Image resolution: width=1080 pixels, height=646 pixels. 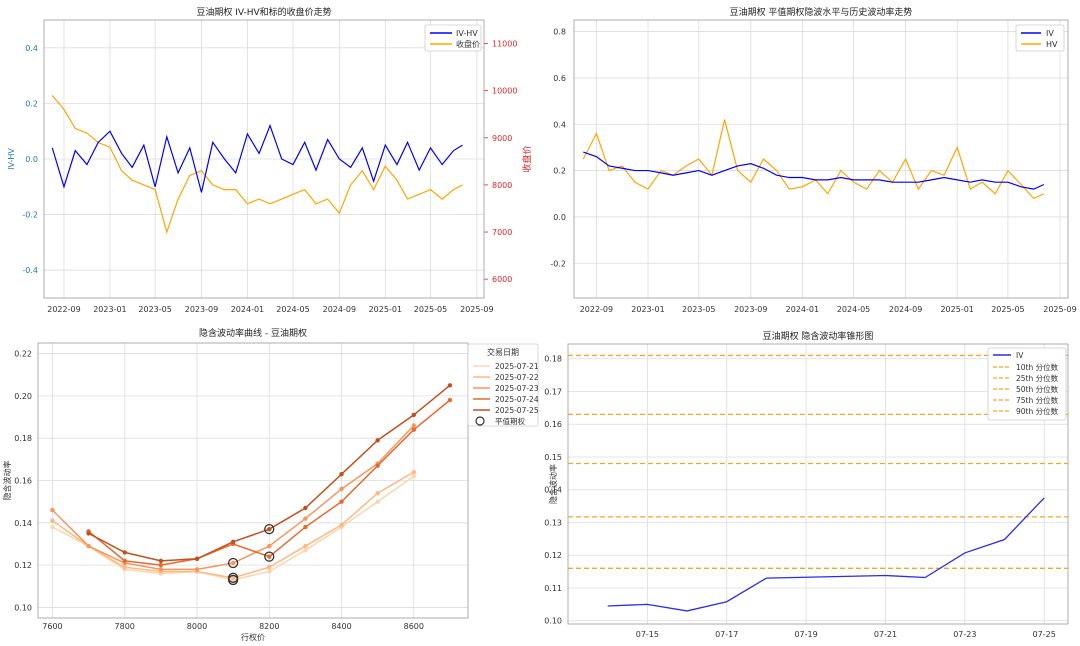 I want to click on y-tick-label: 0.6, so click(x=559, y=78).